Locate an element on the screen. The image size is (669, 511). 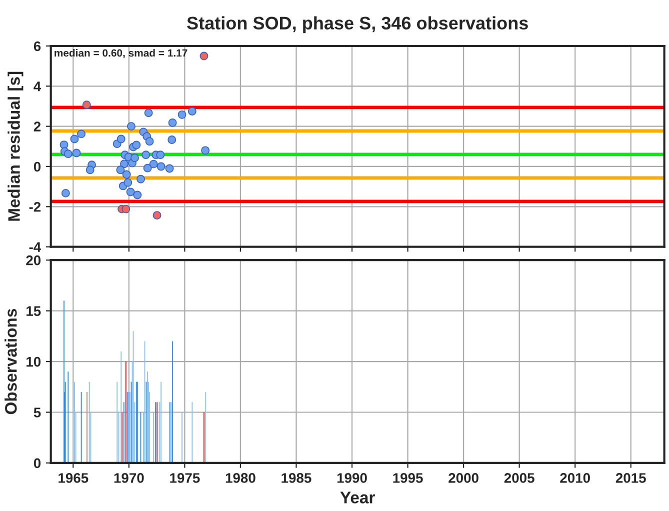
annotation: median = 0.60, smad = 1.17 is located at coordinates (121, 53).